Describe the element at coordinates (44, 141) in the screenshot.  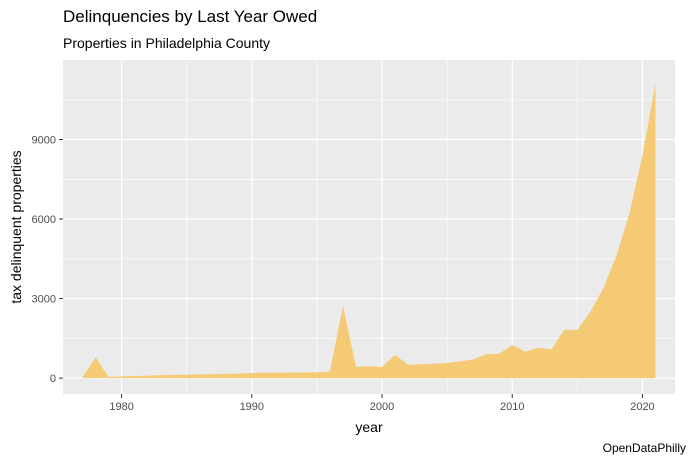
I see `y-tick-label: 9000` at that location.